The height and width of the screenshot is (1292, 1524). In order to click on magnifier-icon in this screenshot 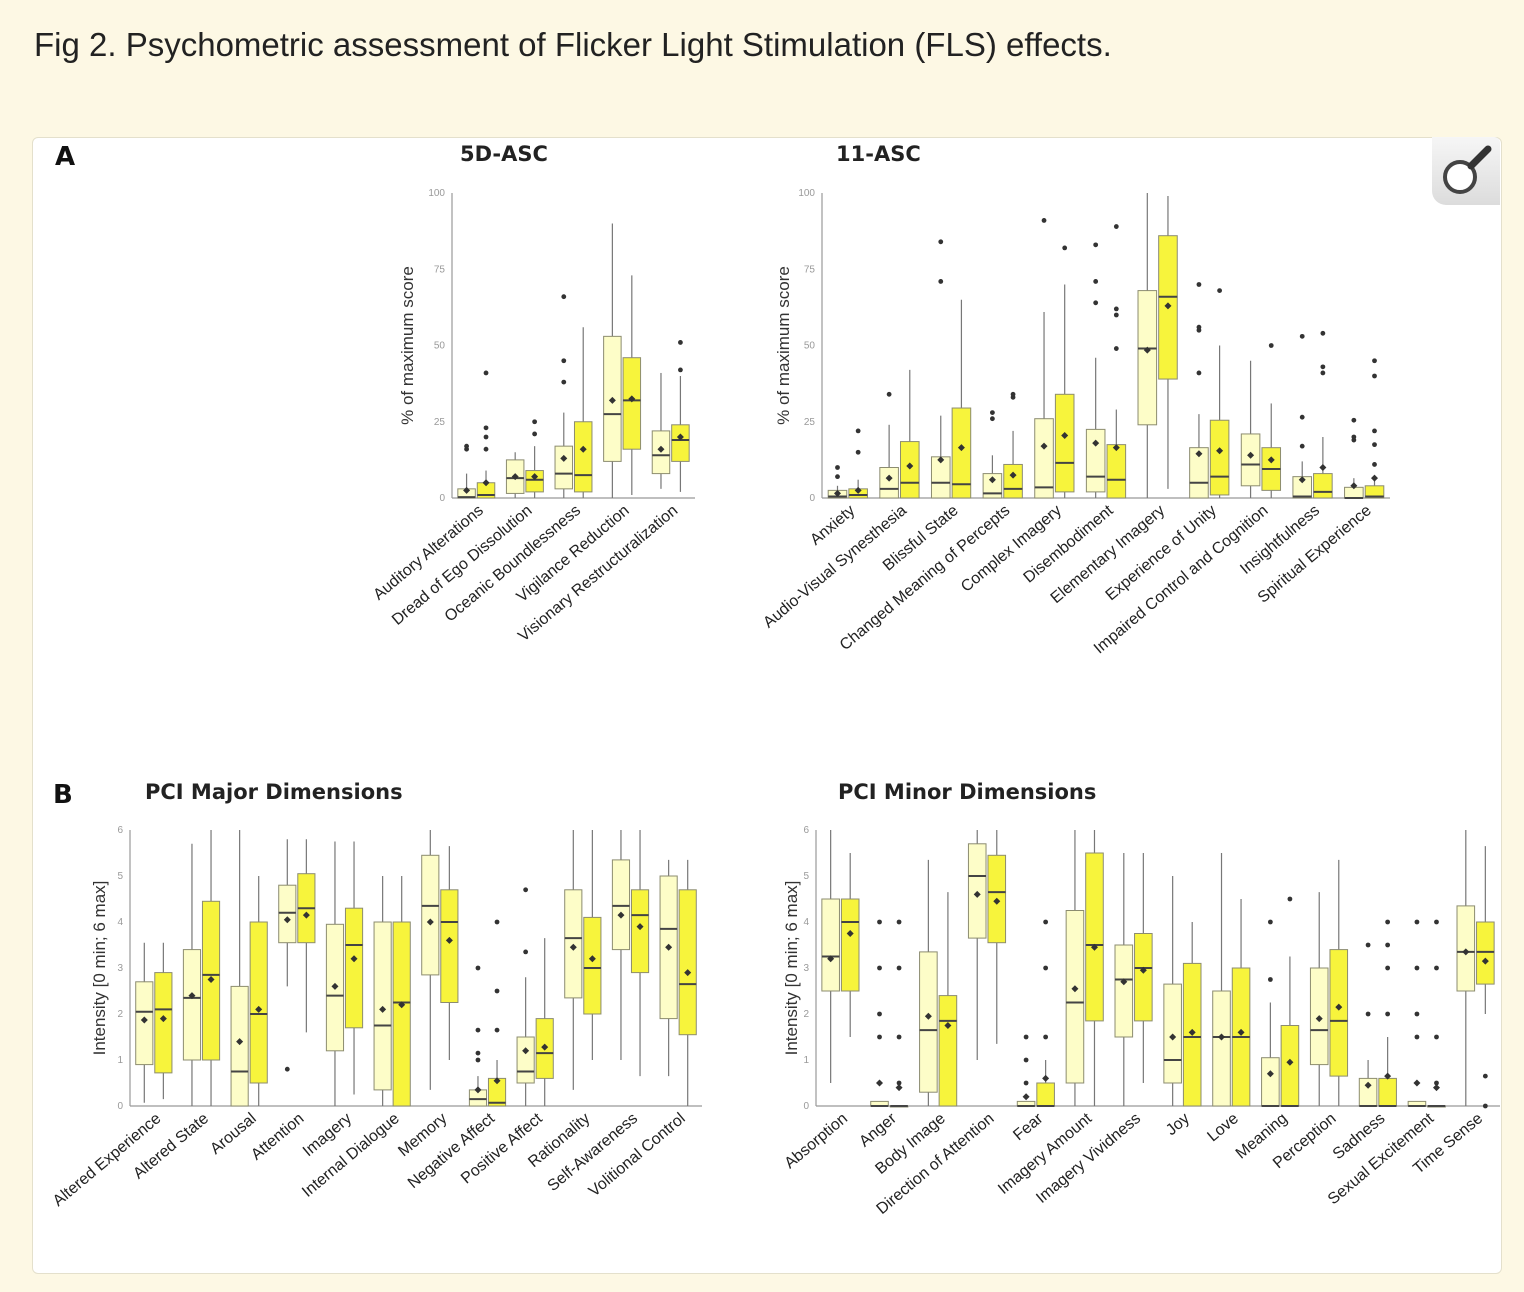, I will do `click(1467, 169)`.